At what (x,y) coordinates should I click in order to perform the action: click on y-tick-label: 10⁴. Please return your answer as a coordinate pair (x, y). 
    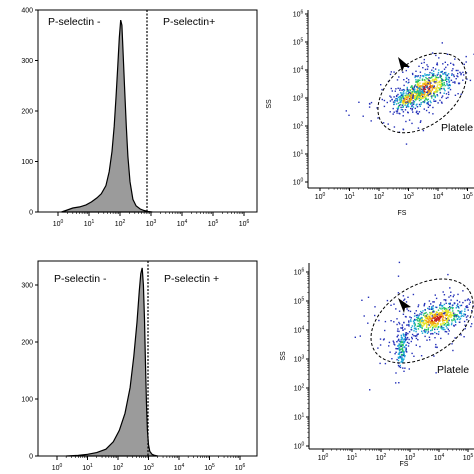
    Looking at the image, I should click on (298, 70).